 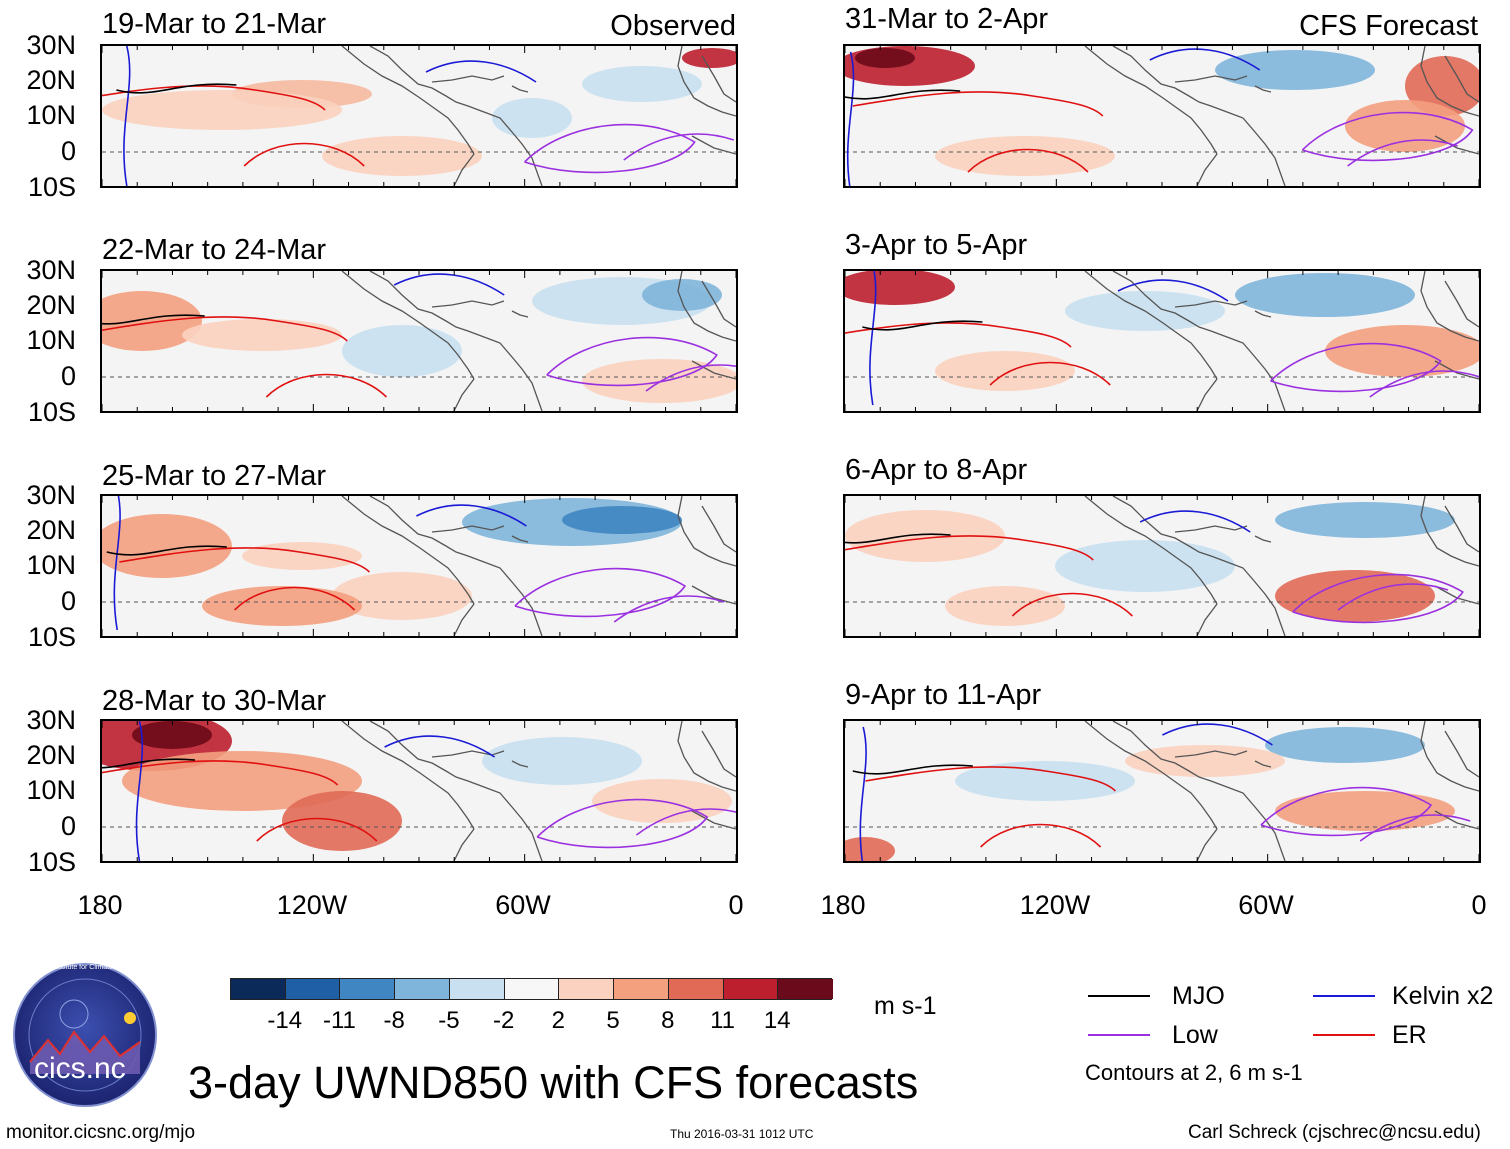 What do you see at coordinates (51, 495) in the screenshot?
I see `lat-label: 30N` at bounding box center [51, 495].